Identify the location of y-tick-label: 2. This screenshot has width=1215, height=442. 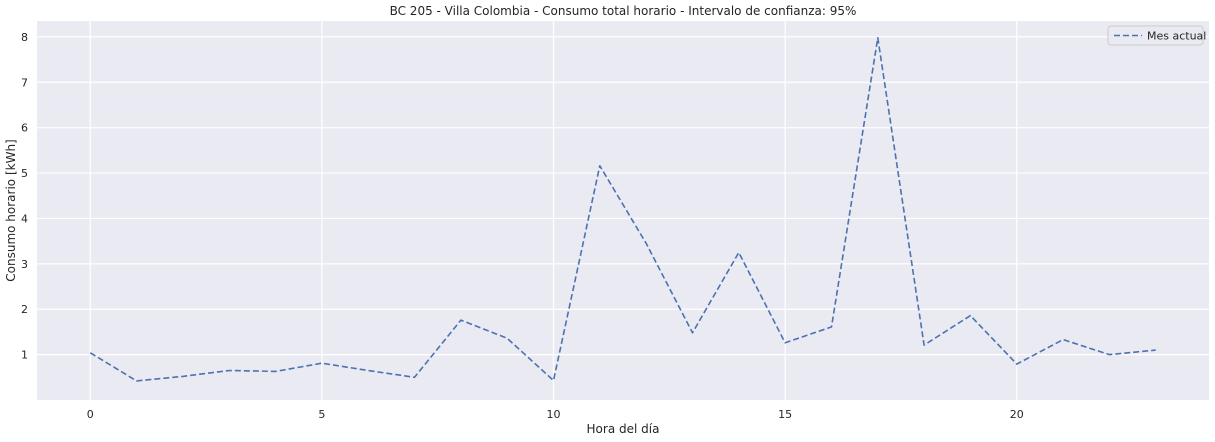
(24, 309).